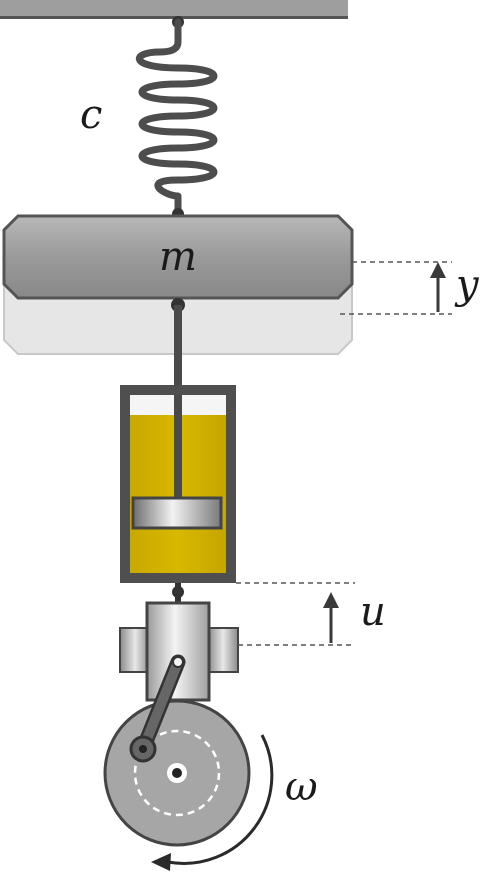  I want to click on wheel, so click(177, 773).